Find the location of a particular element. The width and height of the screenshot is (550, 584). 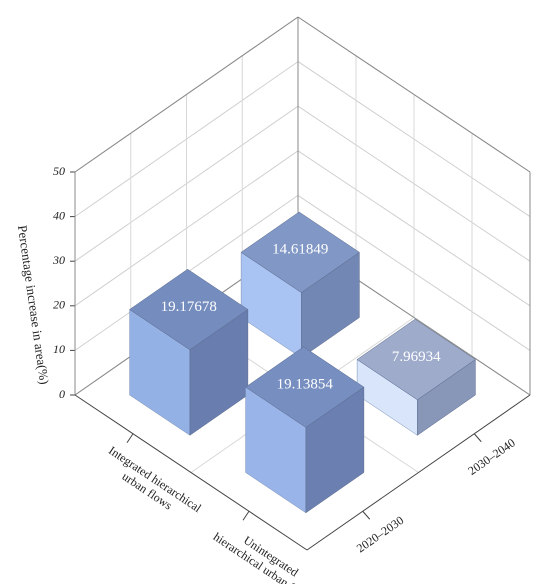

value-label: 7.96934 is located at coordinates (416, 357).